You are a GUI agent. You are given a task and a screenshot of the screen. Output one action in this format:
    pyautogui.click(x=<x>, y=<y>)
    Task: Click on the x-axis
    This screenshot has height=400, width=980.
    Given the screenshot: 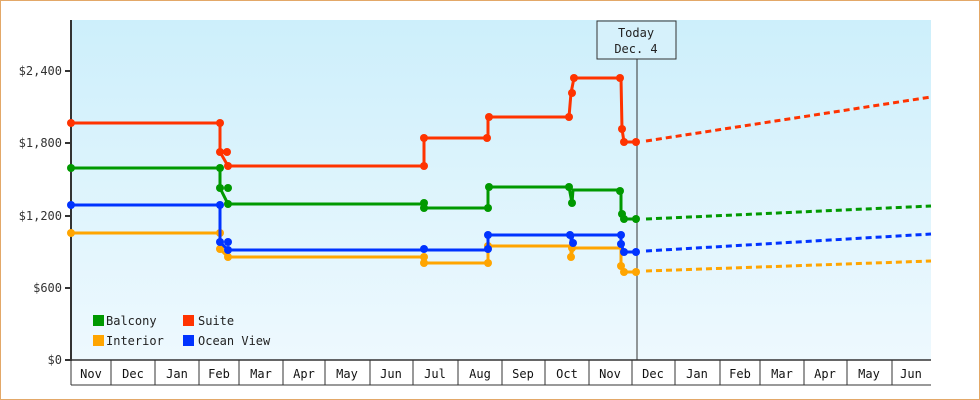 What is the action you would take?
    pyautogui.click(x=500, y=372)
    